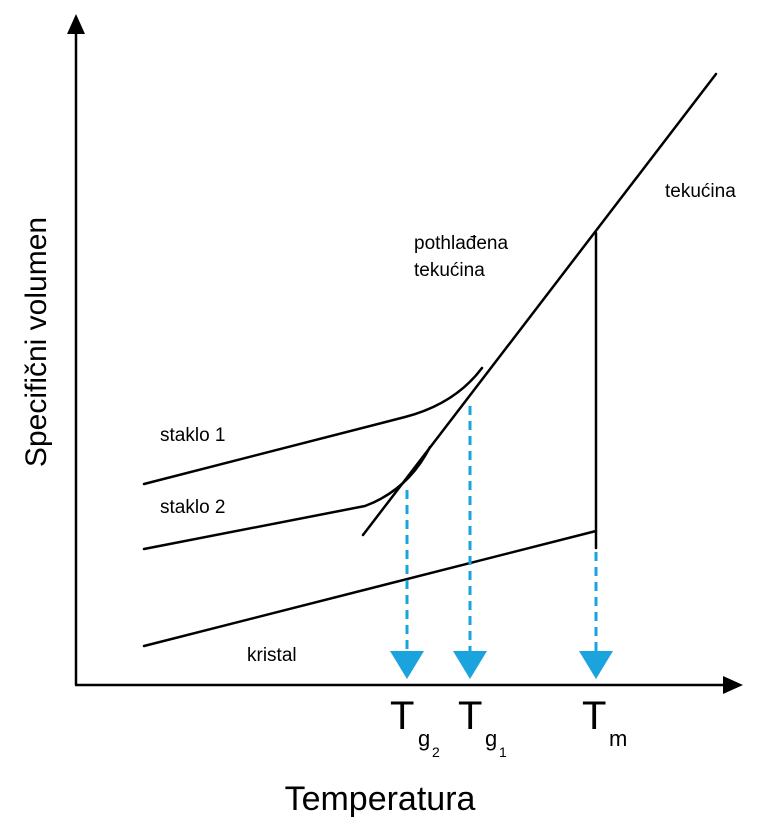  I want to click on tg1-main: T, so click(470, 716).